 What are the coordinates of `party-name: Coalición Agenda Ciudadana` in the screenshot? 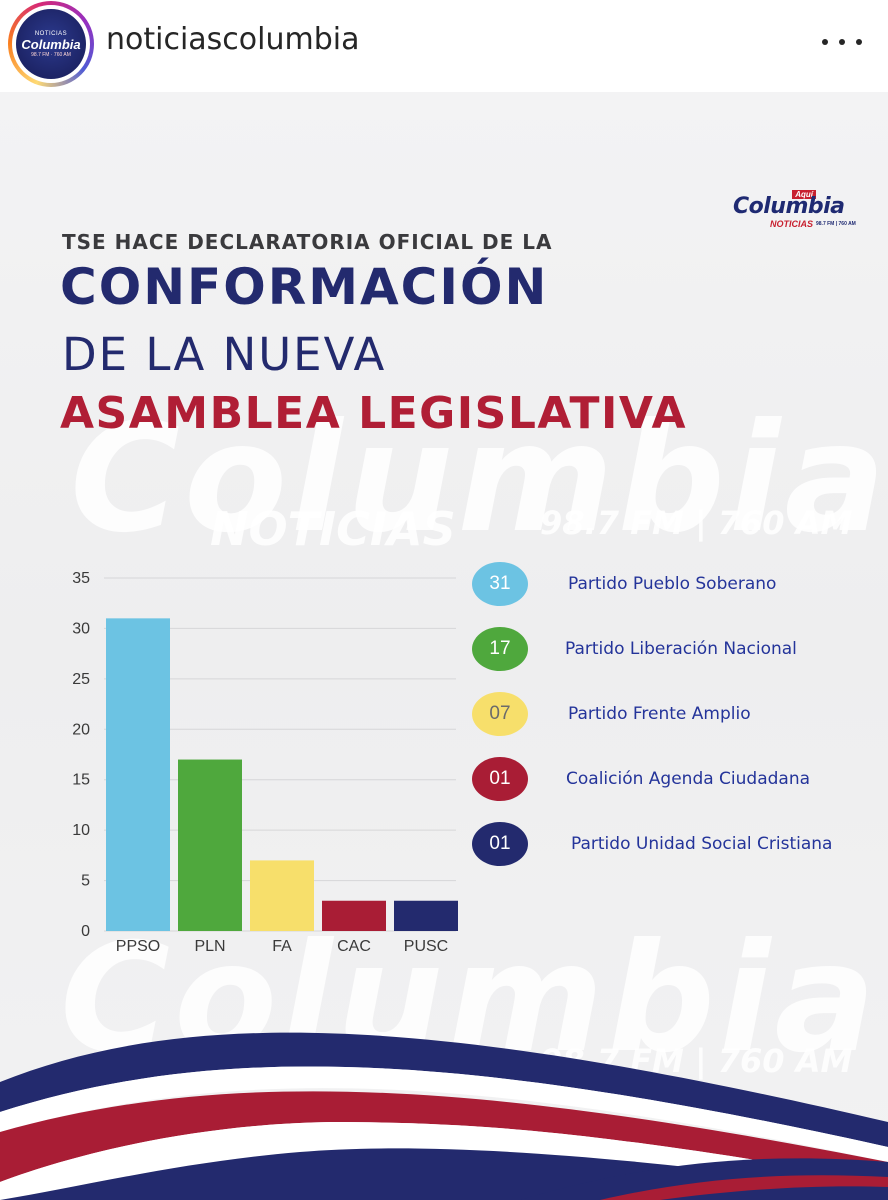 It's located at (688, 779).